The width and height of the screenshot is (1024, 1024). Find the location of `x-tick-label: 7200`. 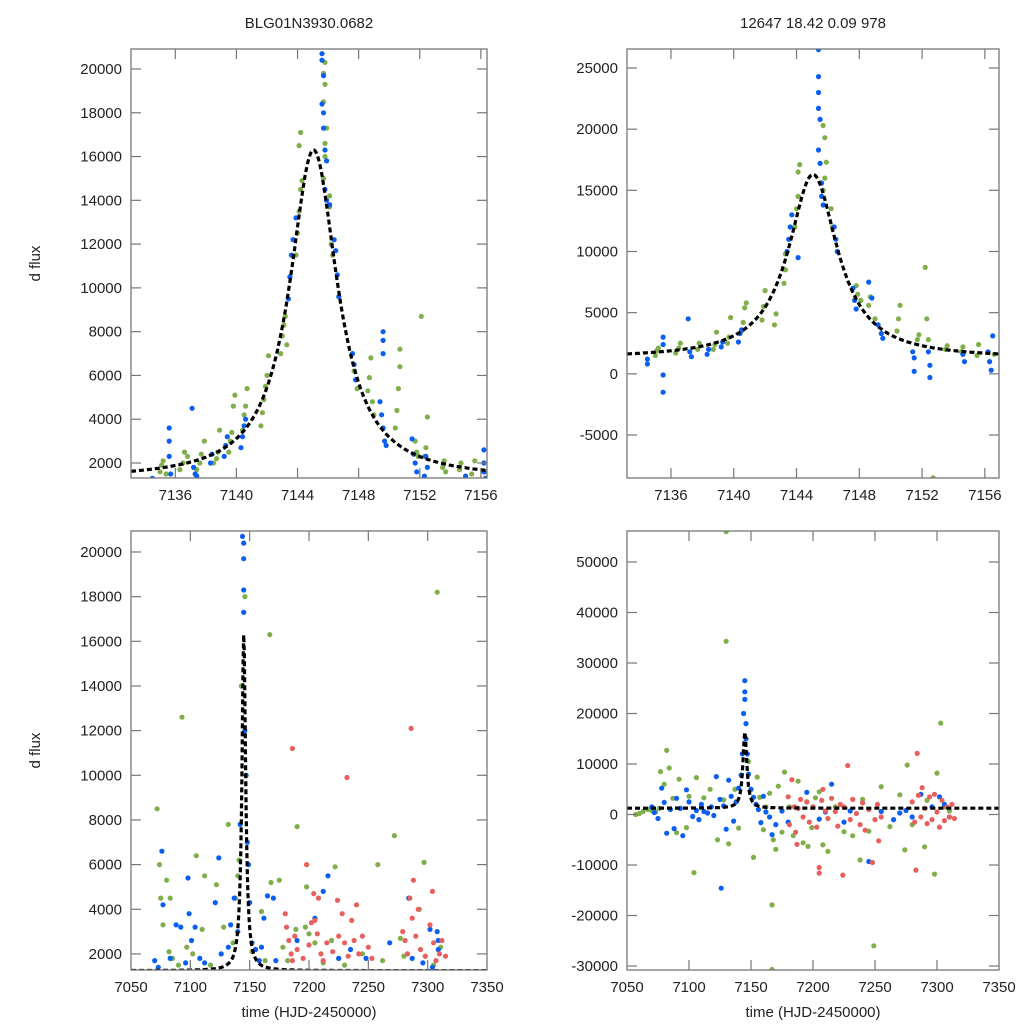

x-tick-label: 7200 is located at coordinates (308, 987).